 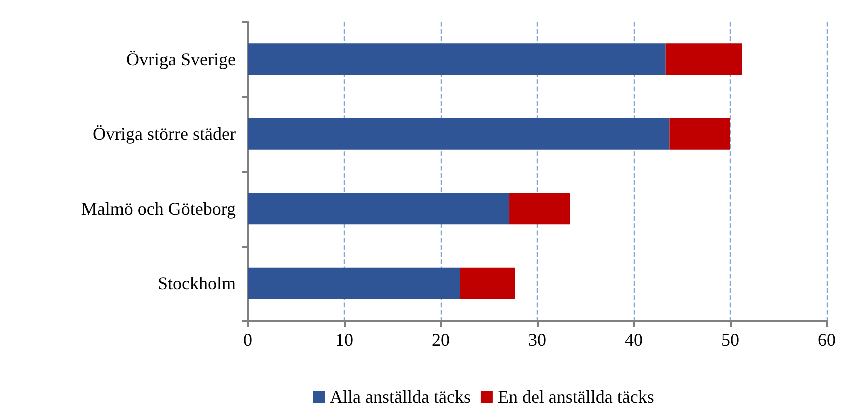 What do you see at coordinates (827, 340) in the screenshot?
I see `x-tick-label: 60` at bounding box center [827, 340].